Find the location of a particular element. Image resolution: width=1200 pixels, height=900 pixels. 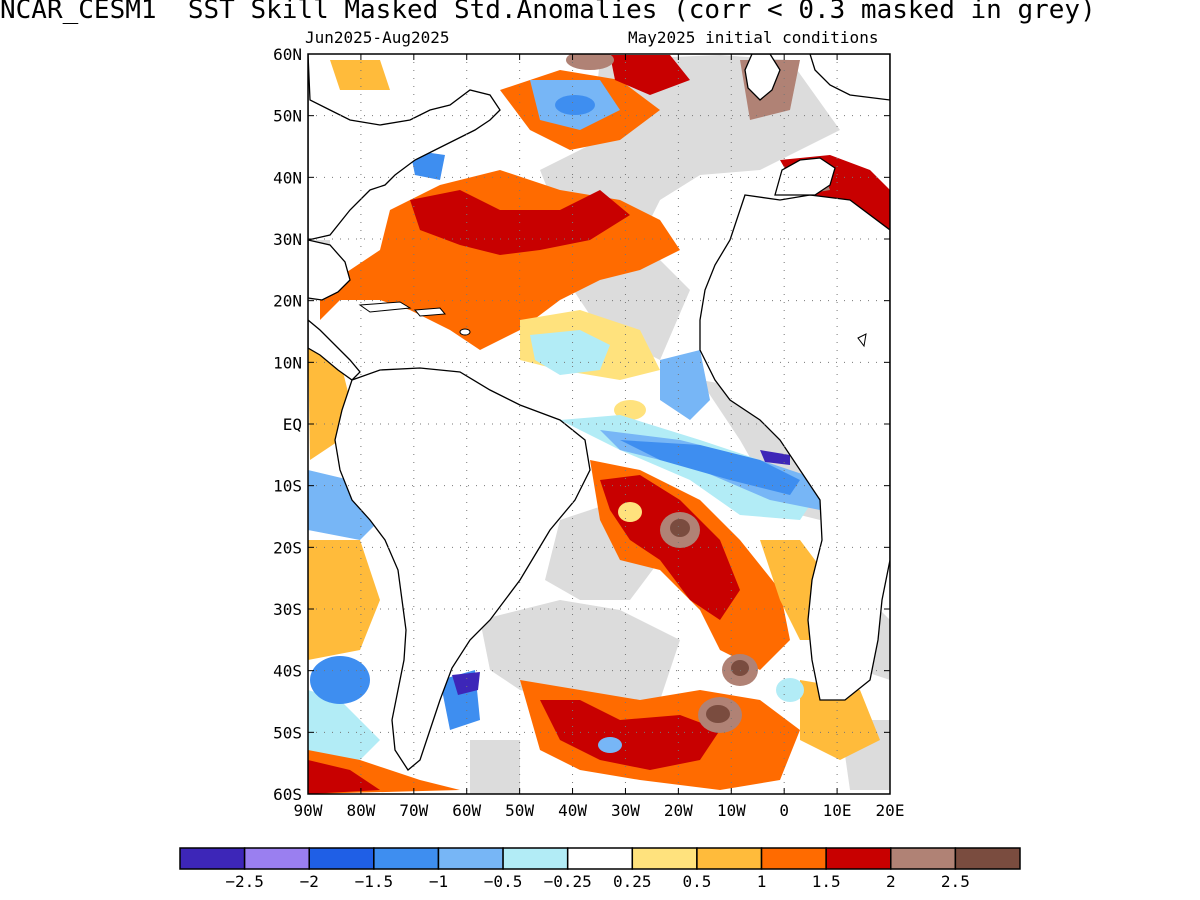

initial-conditions: May2025 initial conditions is located at coordinates (753, 37).